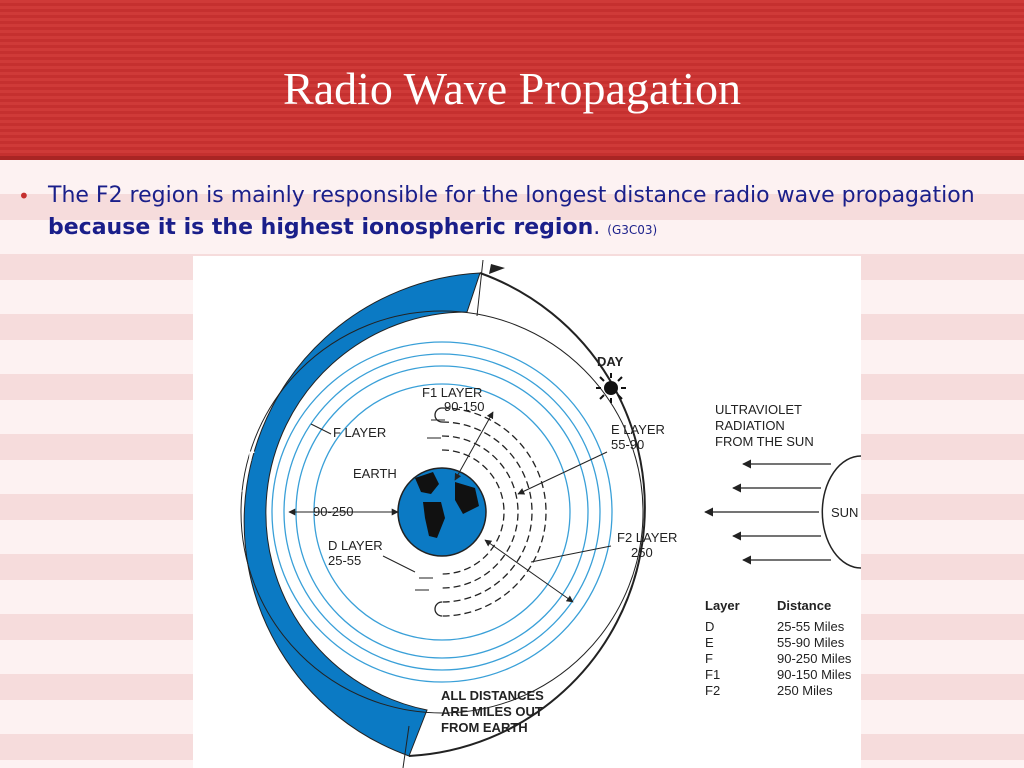  Describe the element at coordinates (480, 288) in the screenshot. I see `orbit-tick-top` at that location.